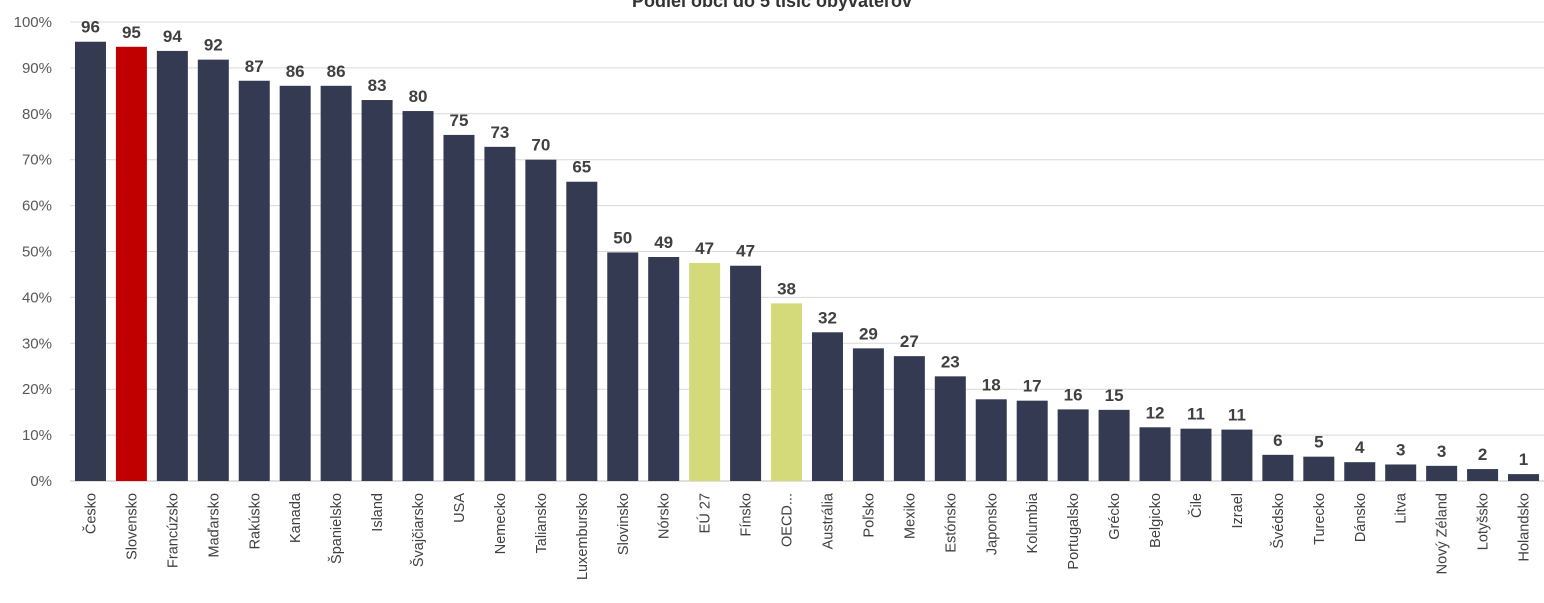 The image size is (1544, 603). I want to click on category-label: Portugalsko, so click(1074, 531).